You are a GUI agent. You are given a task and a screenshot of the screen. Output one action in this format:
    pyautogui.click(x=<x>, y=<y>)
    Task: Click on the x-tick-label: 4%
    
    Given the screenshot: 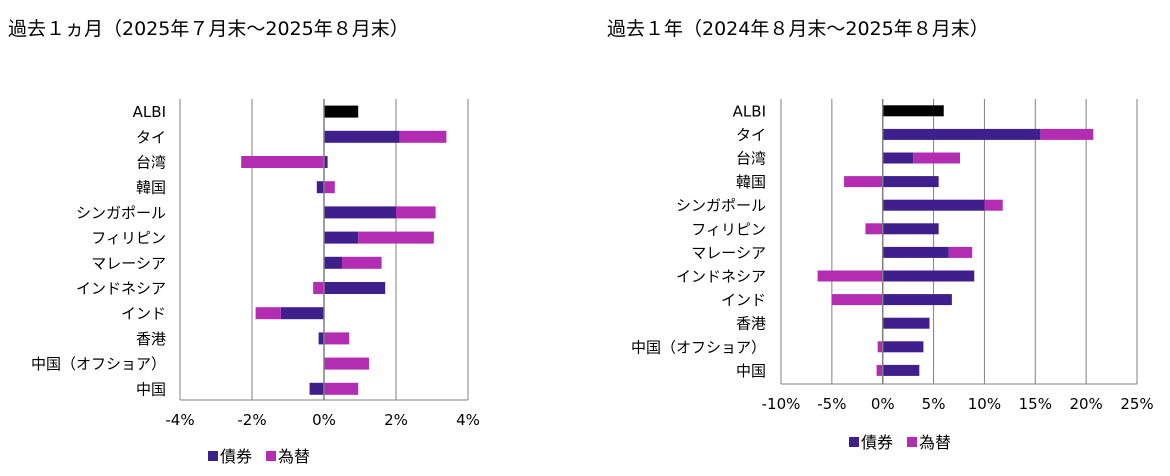 What is the action you would take?
    pyautogui.click(x=468, y=420)
    